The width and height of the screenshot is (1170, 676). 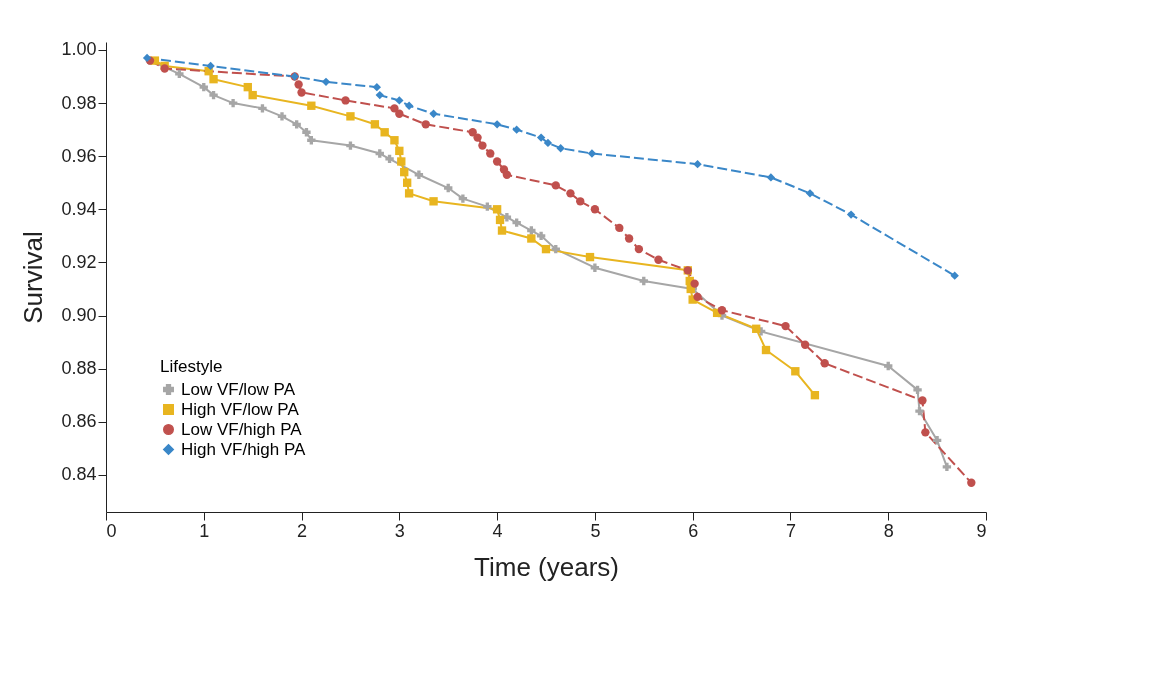 I want to click on y-tick-label: 0.94, so click(x=79, y=208).